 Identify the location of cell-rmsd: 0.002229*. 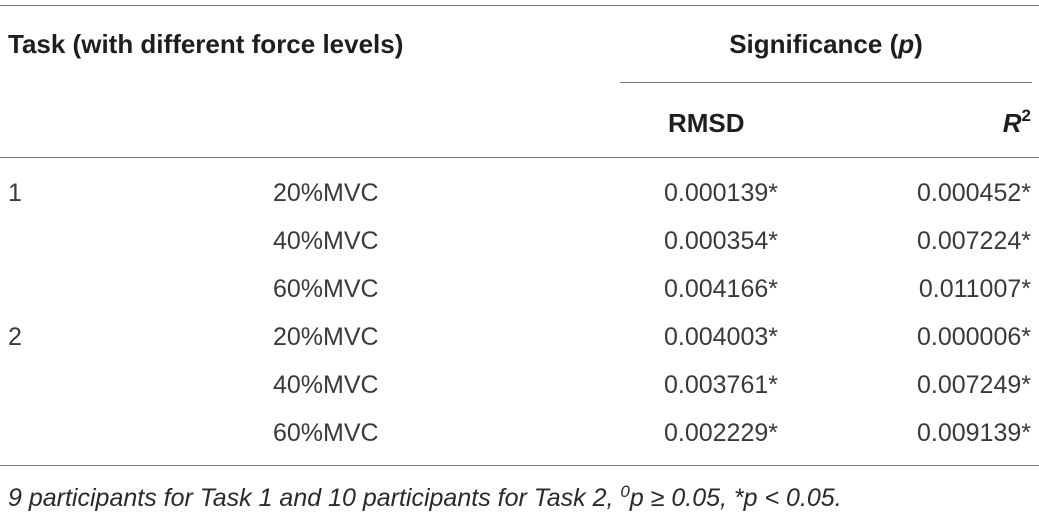
(720, 433).